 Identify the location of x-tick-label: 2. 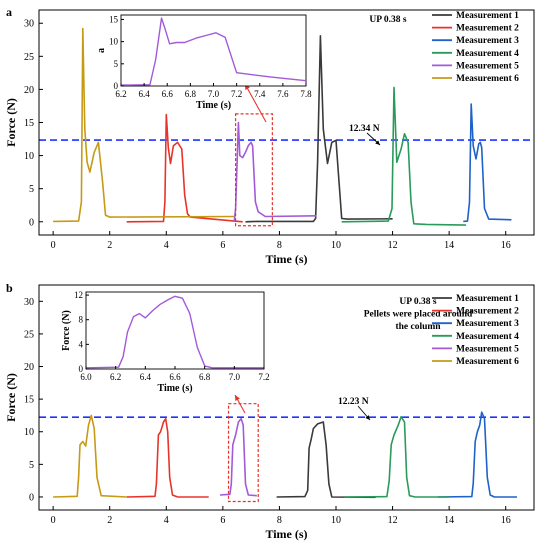
(109, 520).